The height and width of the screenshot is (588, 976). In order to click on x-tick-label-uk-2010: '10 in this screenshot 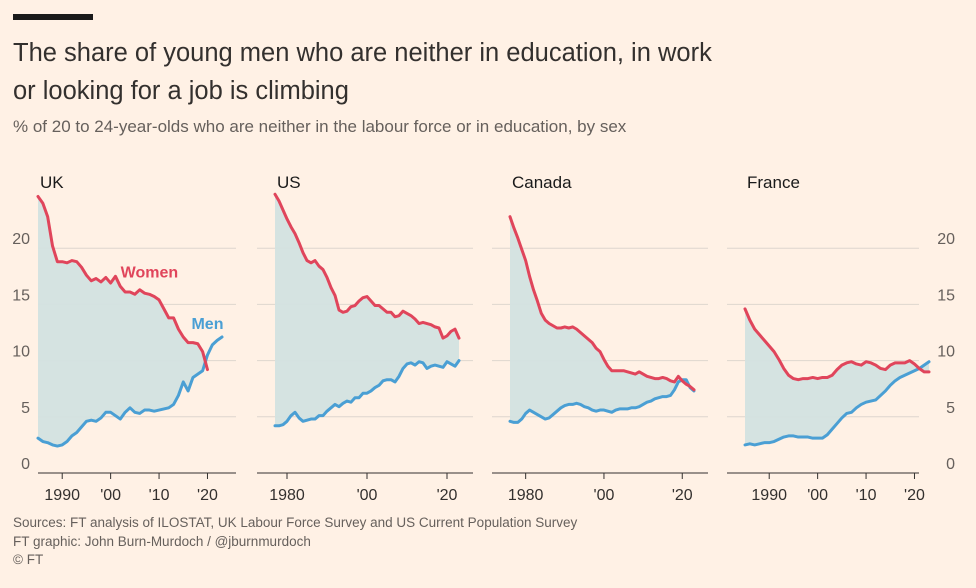, I will do `click(159, 495)`.